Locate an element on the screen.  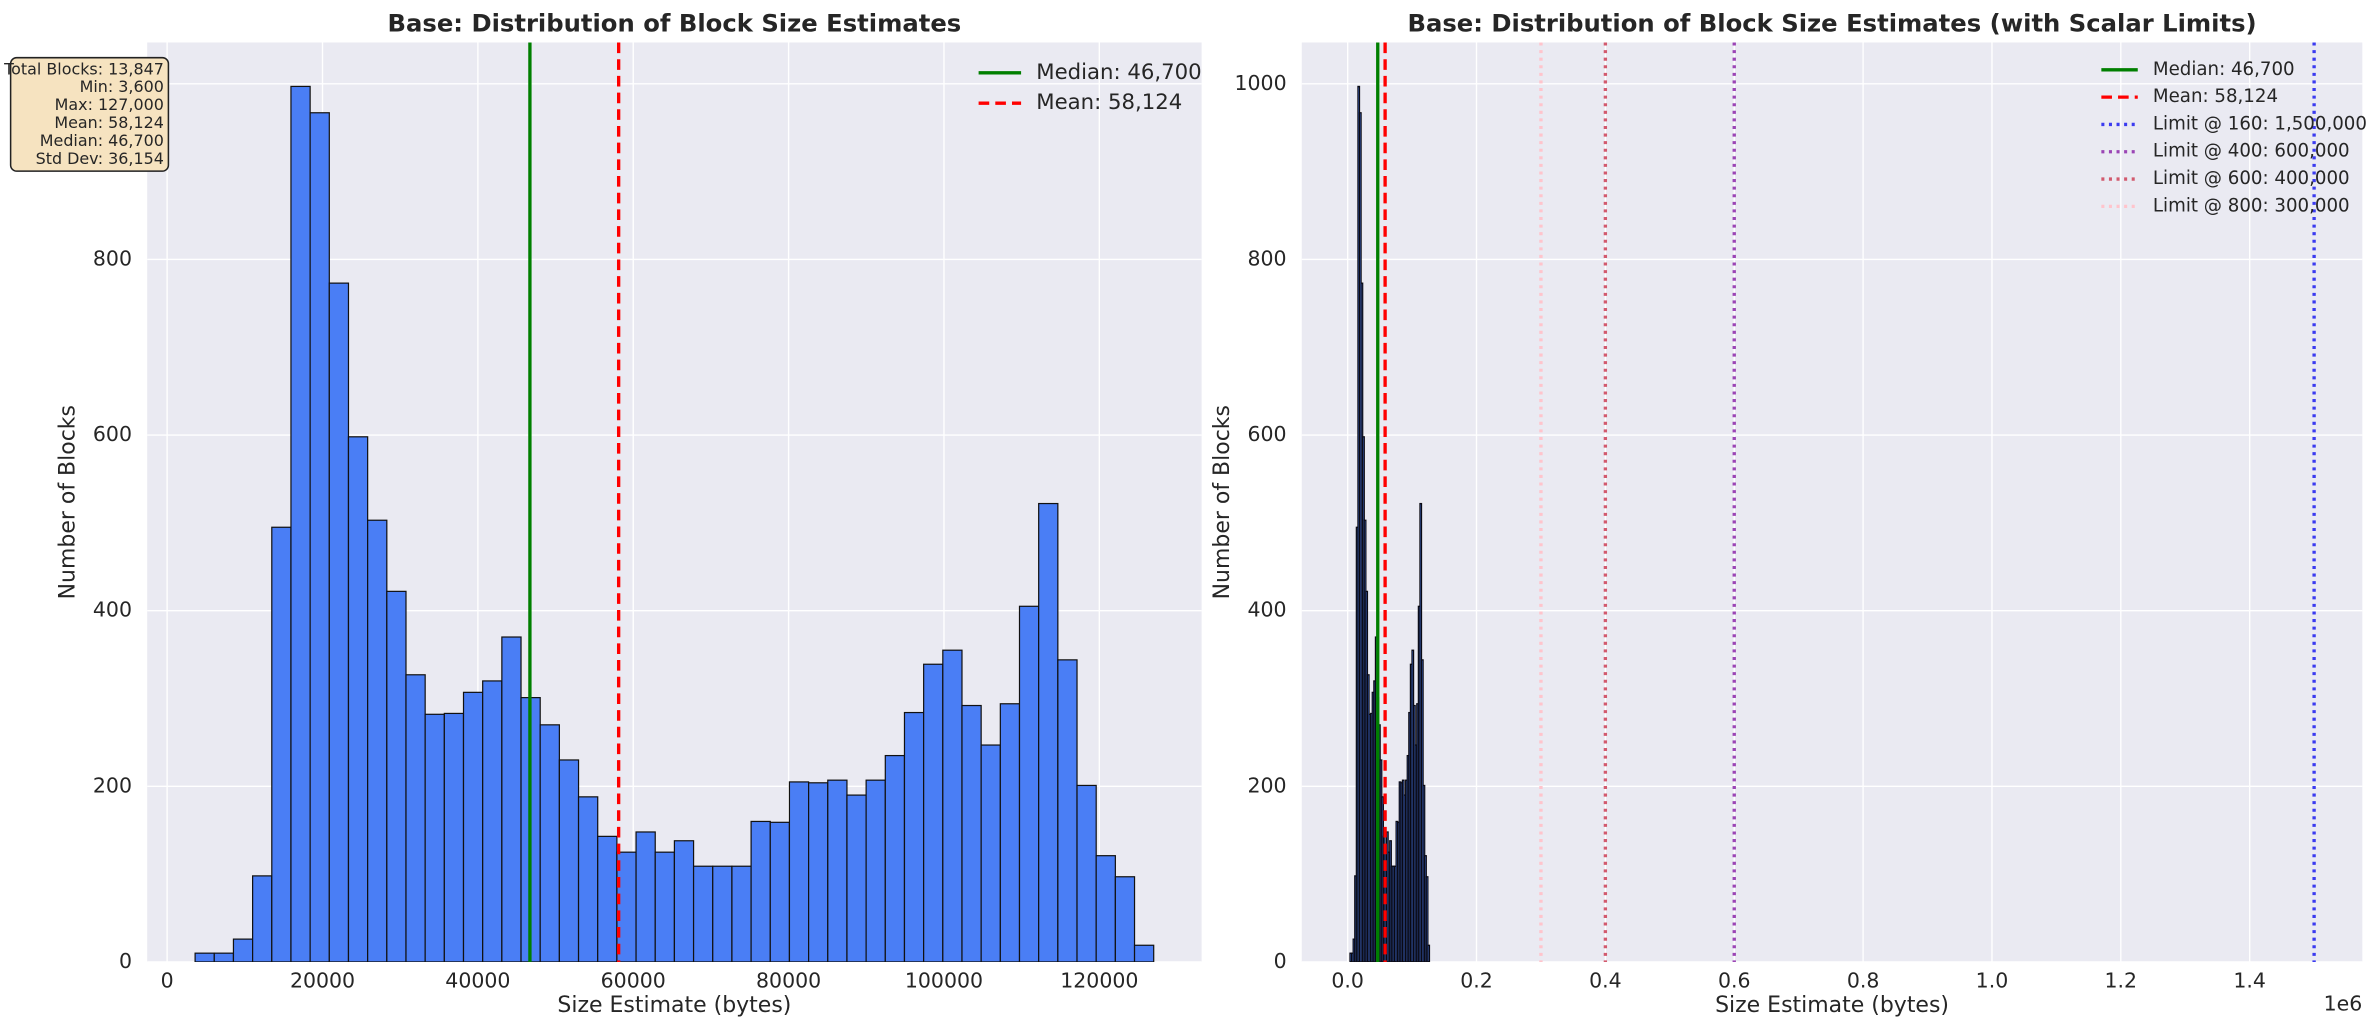
stats-line: Max: 127,000 is located at coordinates (109, 104).